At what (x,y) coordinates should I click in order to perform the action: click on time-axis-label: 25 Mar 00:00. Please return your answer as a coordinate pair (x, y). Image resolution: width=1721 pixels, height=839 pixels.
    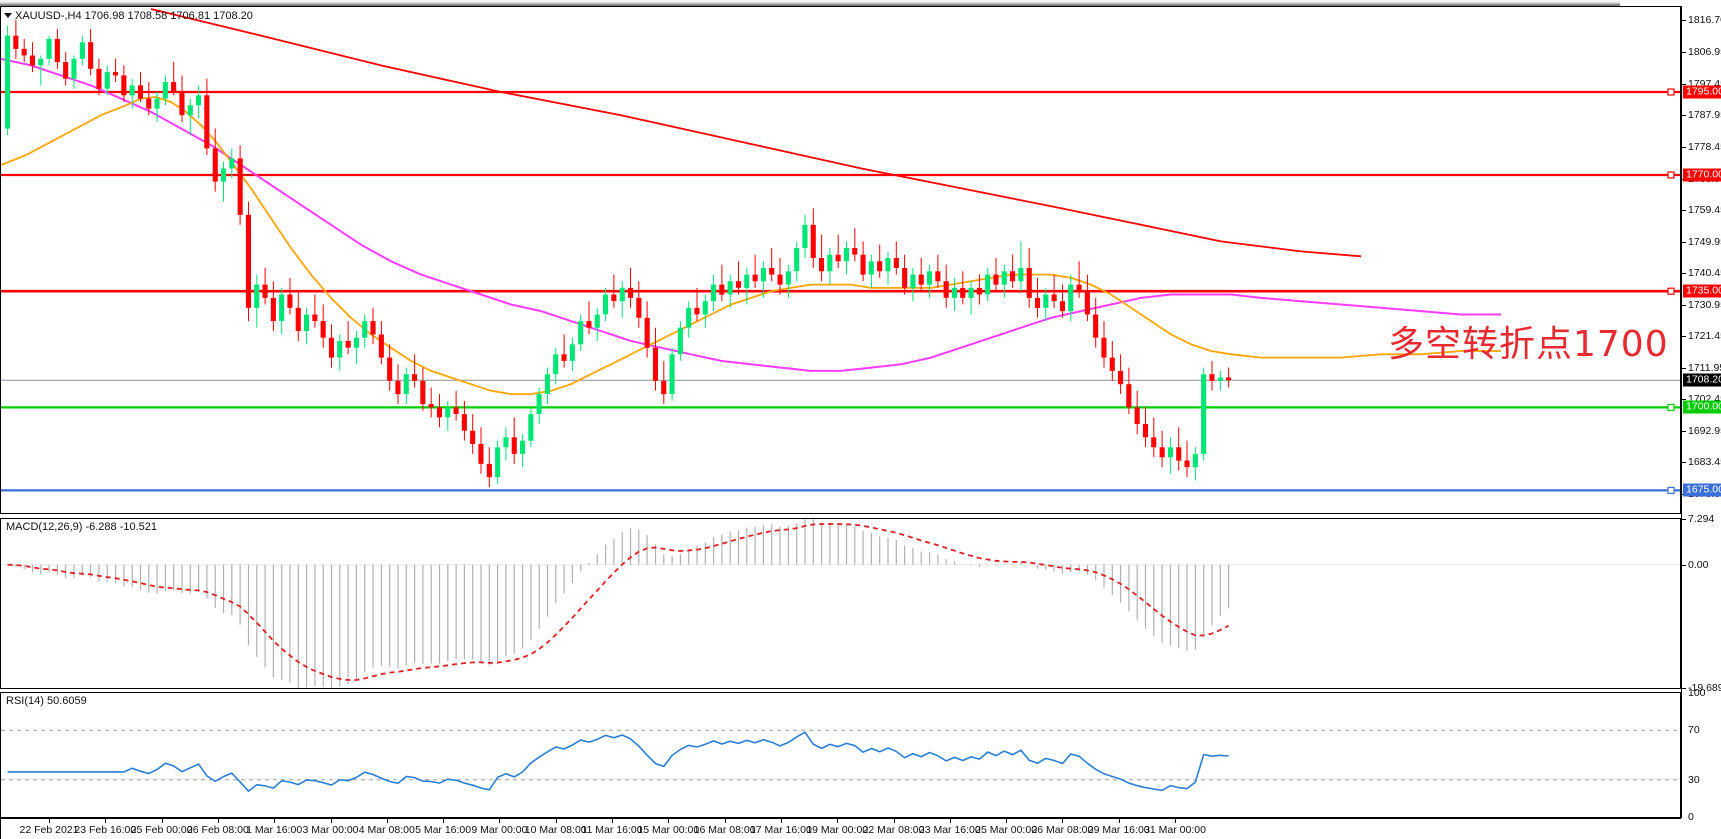
    Looking at the image, I should click on (1006, 830).